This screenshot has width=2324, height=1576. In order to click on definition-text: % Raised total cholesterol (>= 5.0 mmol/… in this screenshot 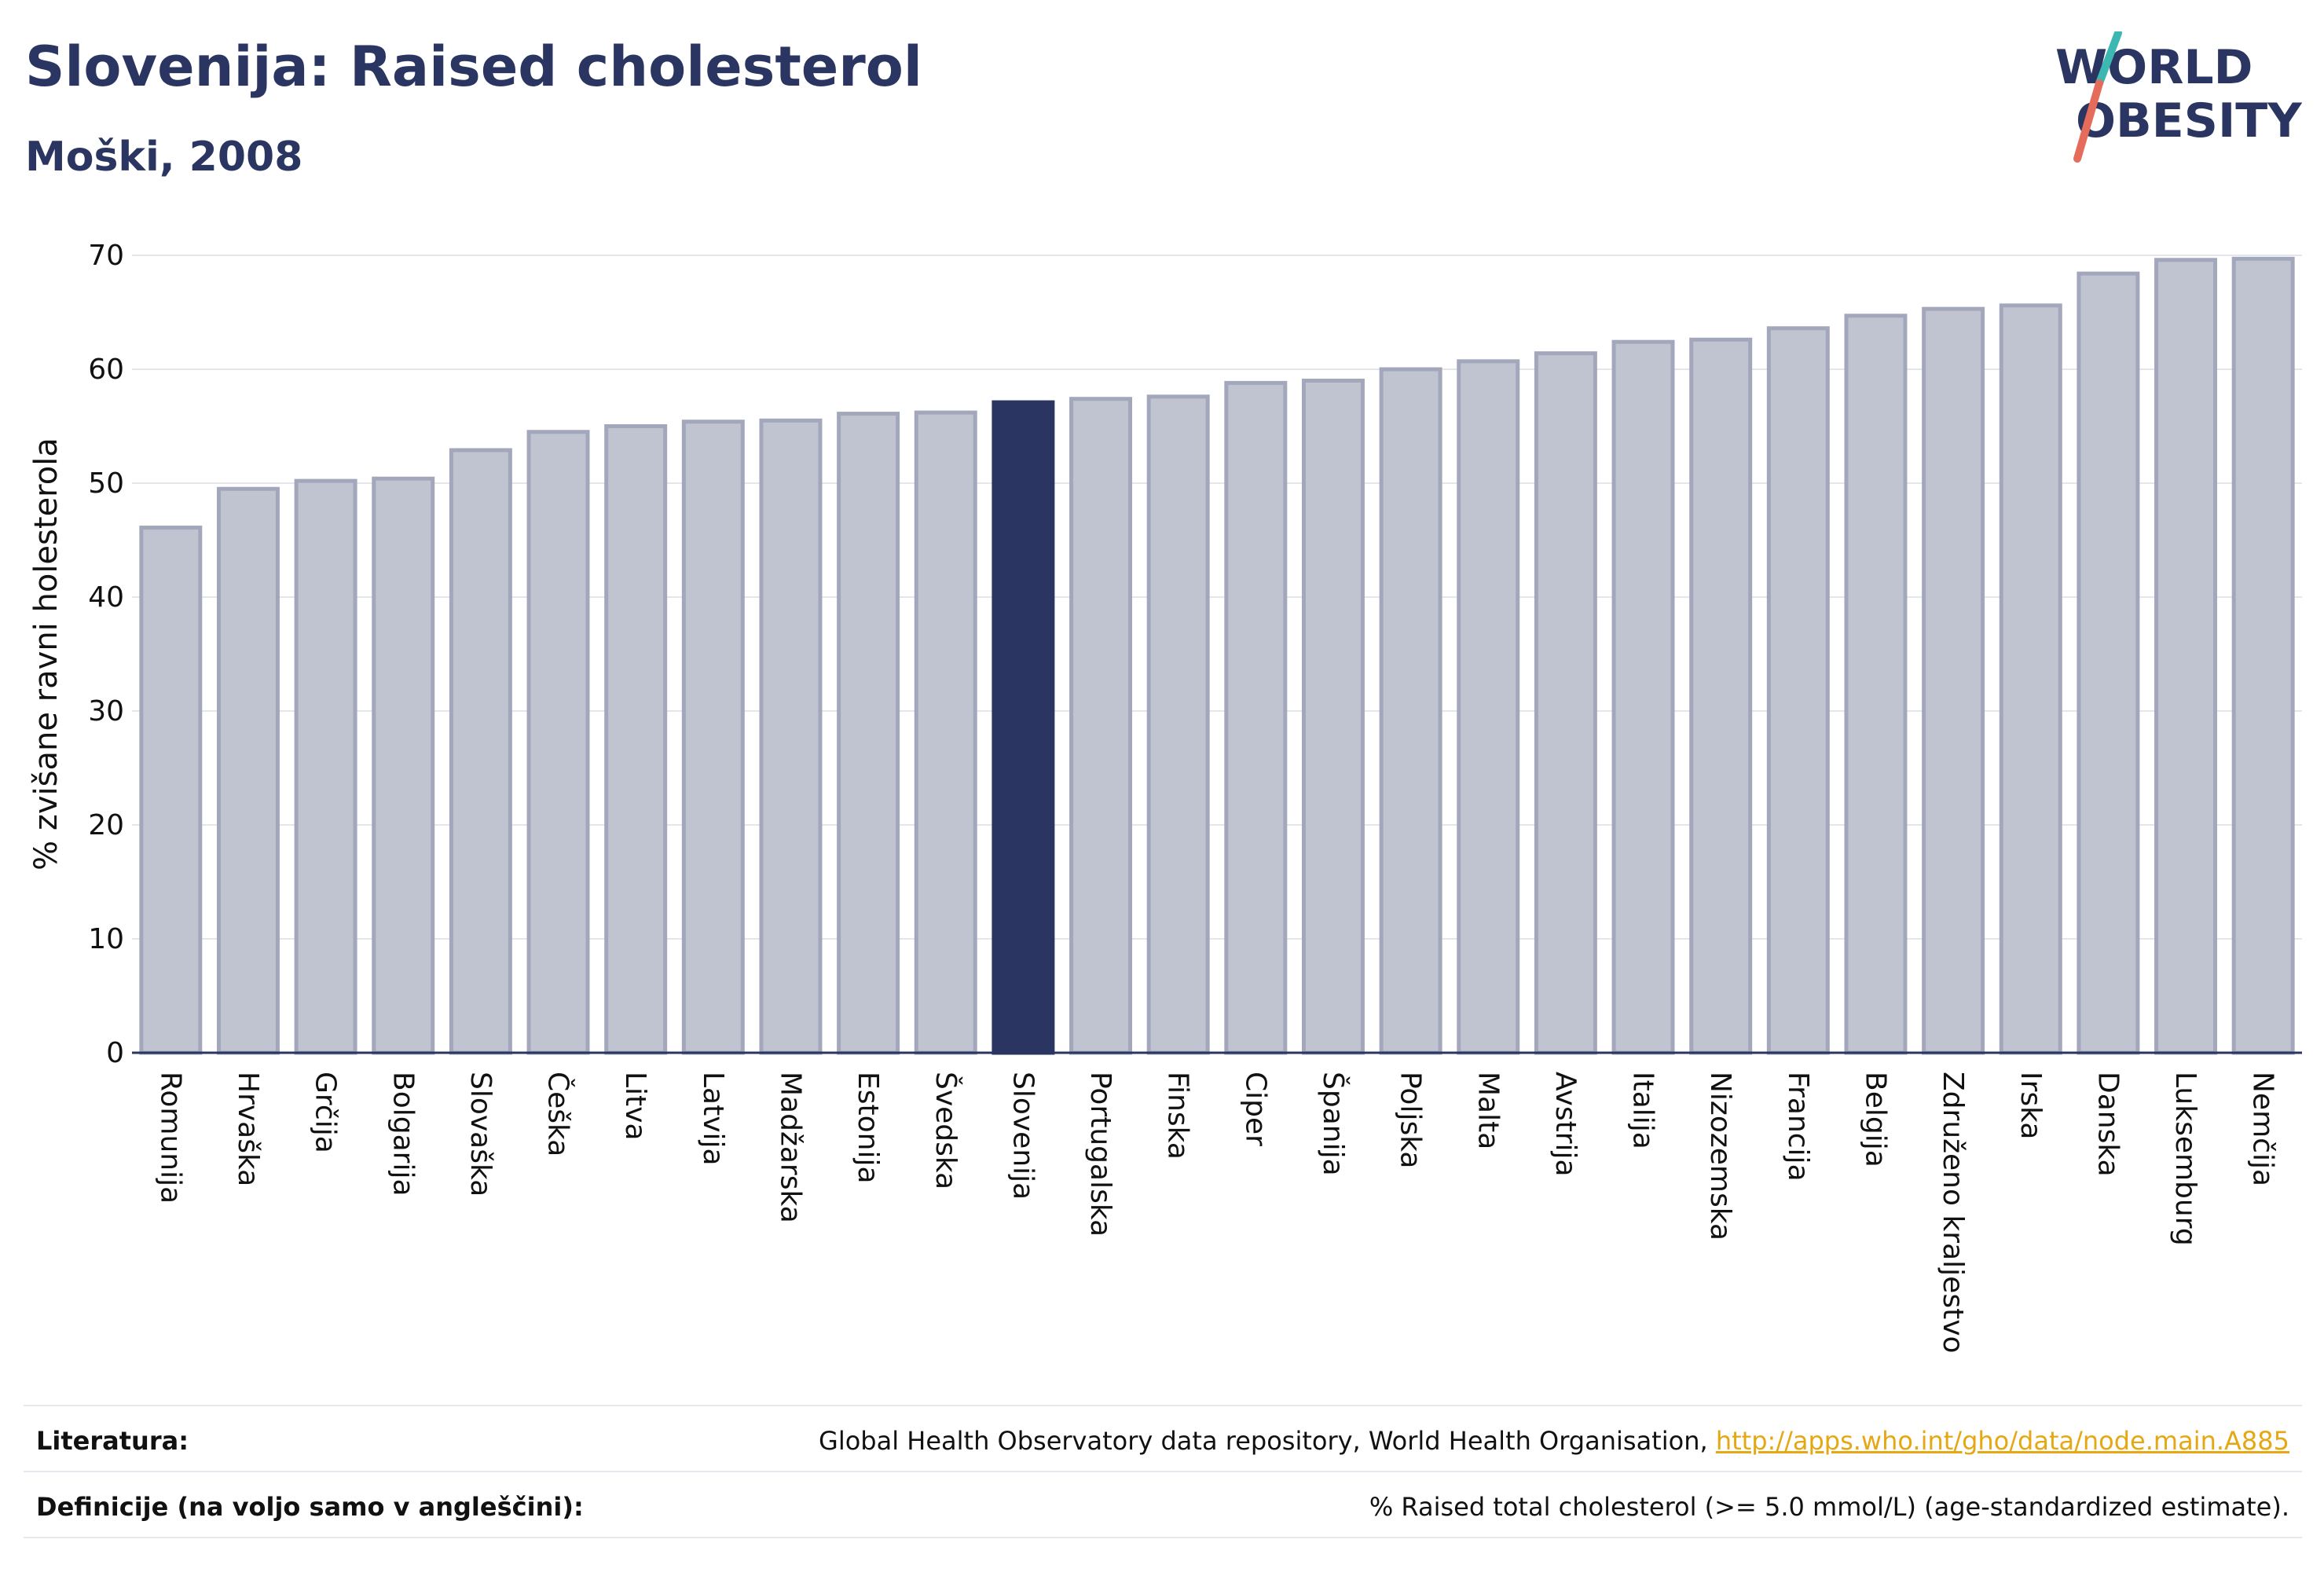, I will do `click(1829, 1507)`.